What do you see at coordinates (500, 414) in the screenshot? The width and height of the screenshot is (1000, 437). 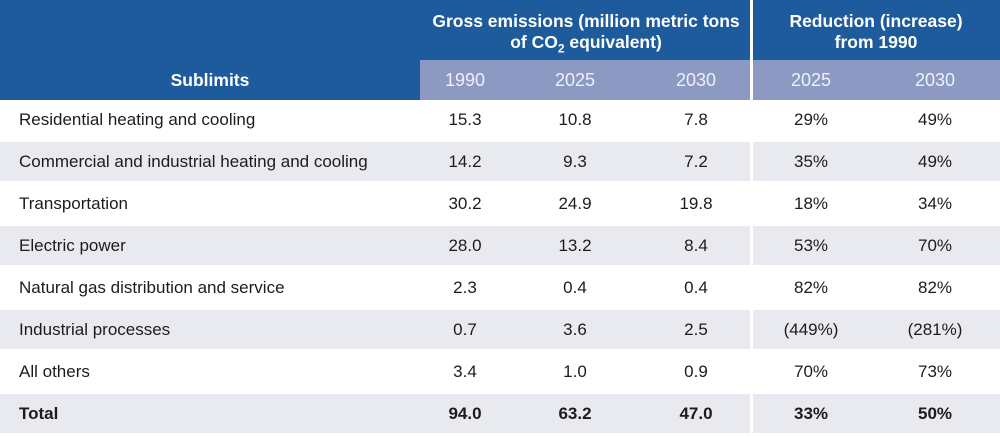 I see `table-row: Total 94.0 63.2 47.0 33% 50%` at bounding box center [500, 414].